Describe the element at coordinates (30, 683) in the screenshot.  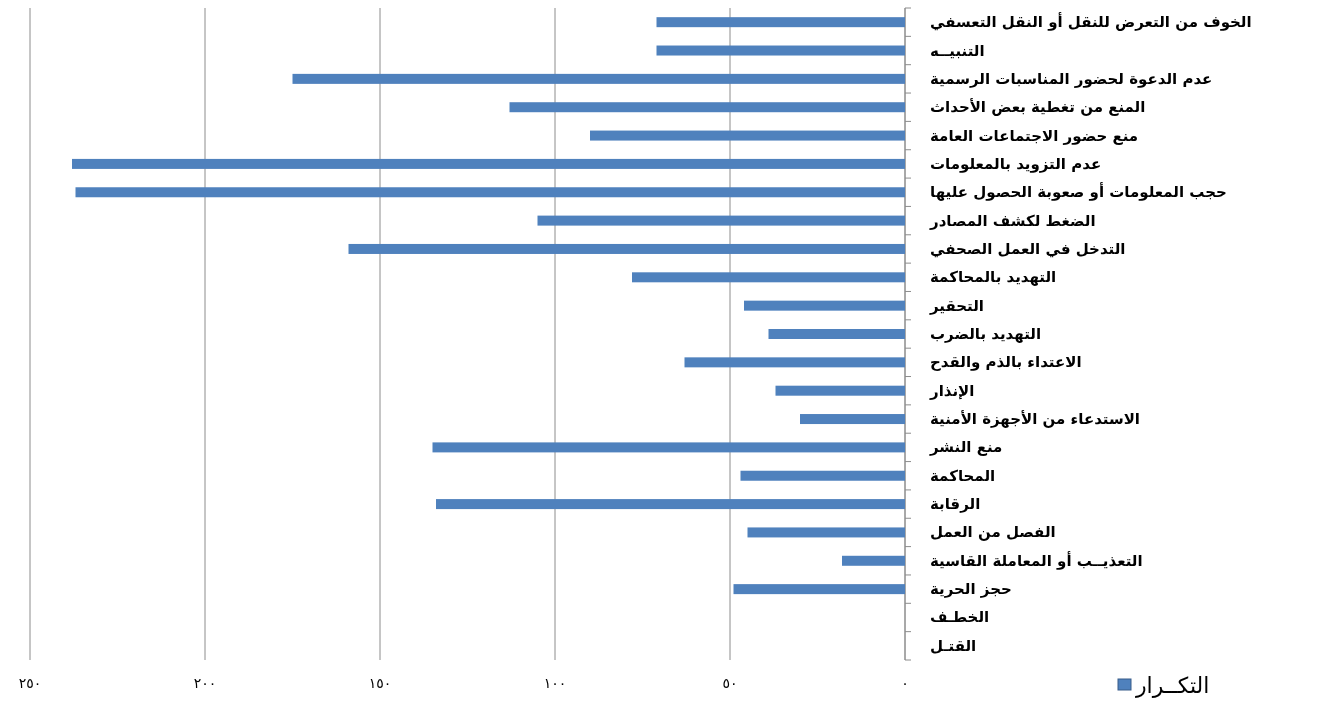
I see `x-tick-label: ٢٥٠` at that location.